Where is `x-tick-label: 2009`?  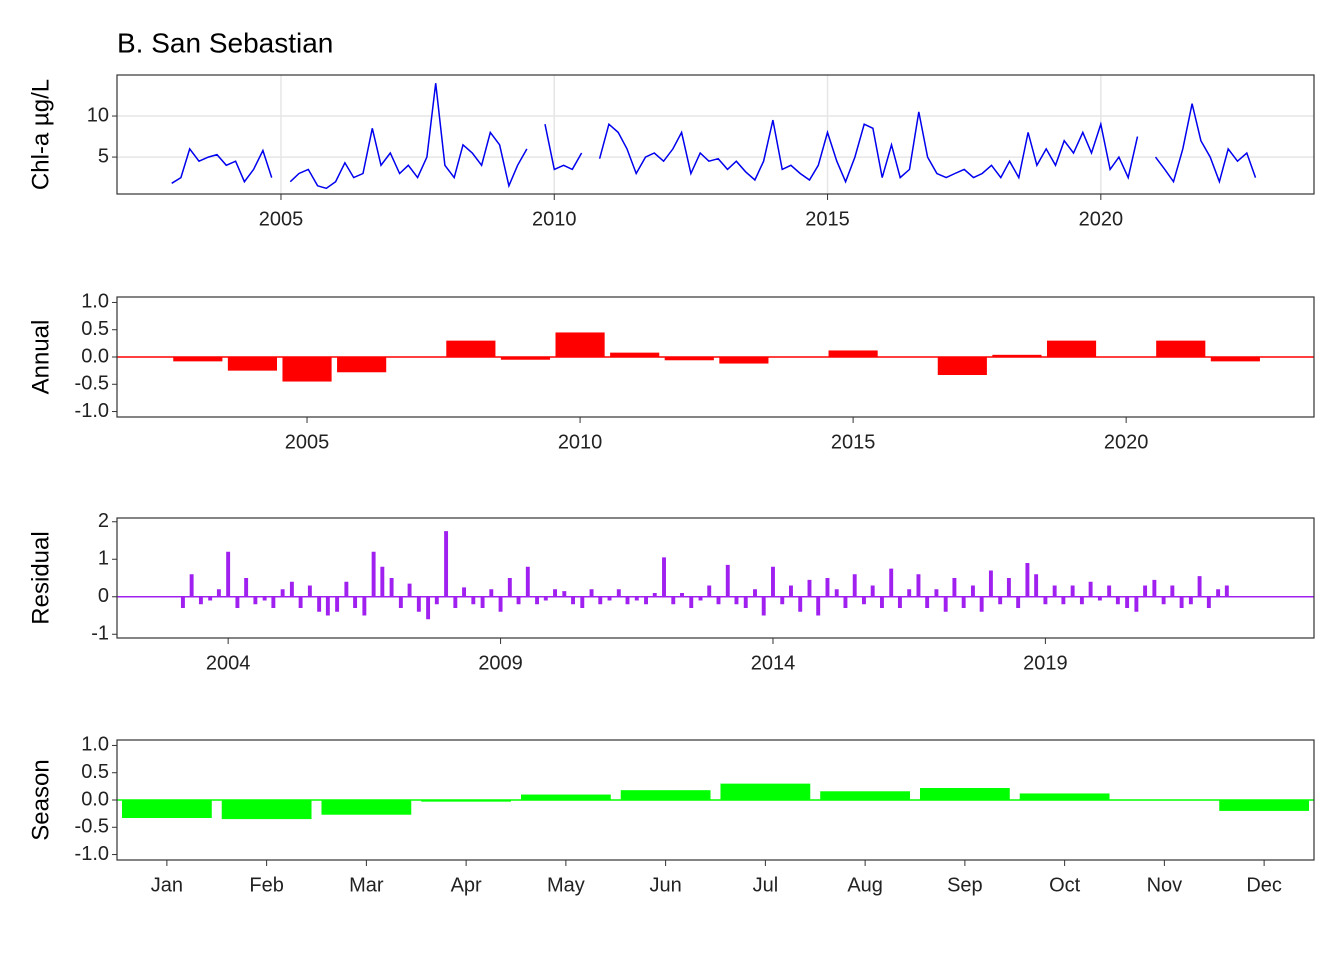
x-tick-label: 2009 is located at coordinates (500, 663).